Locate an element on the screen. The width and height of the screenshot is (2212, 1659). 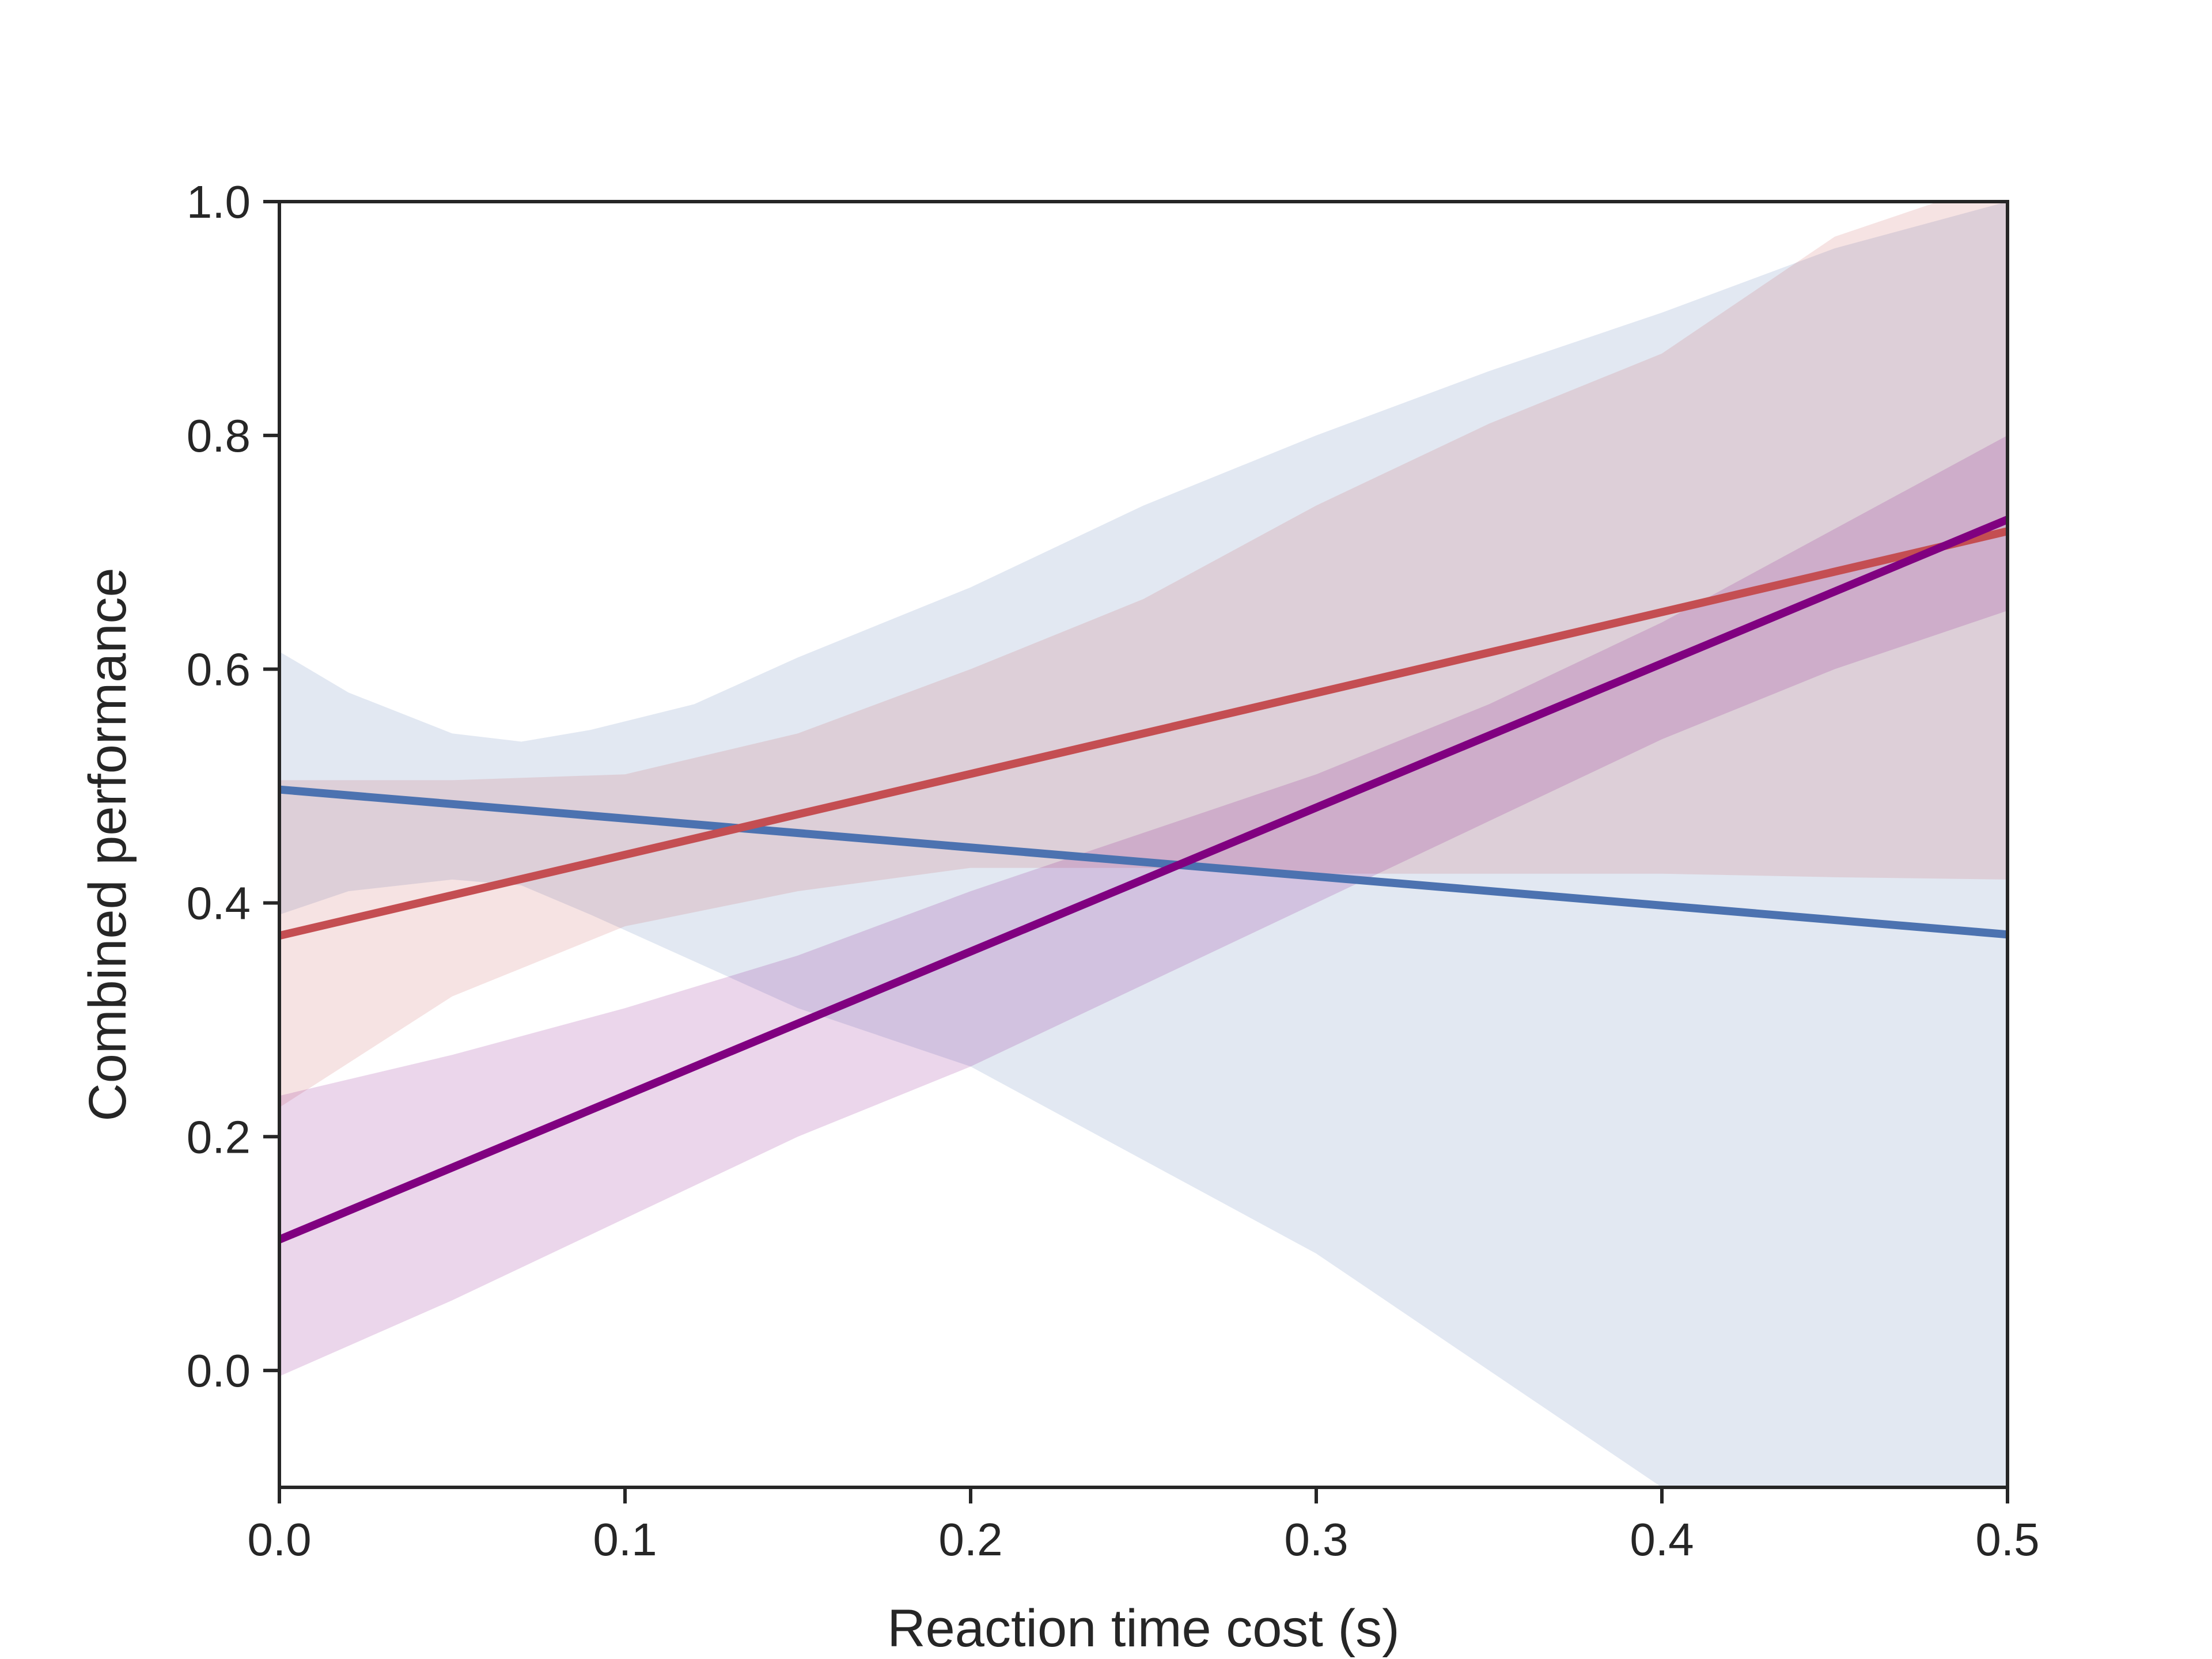
x-tick-label: 0.2 is located at coordinates (970, 1539).